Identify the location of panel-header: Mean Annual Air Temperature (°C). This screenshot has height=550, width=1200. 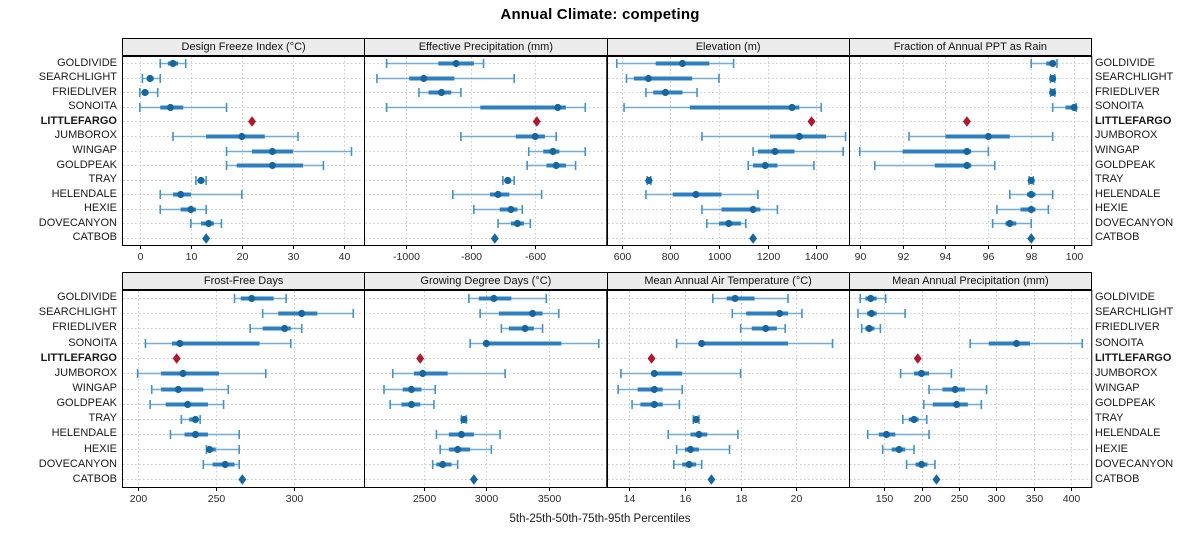
(728, 281).